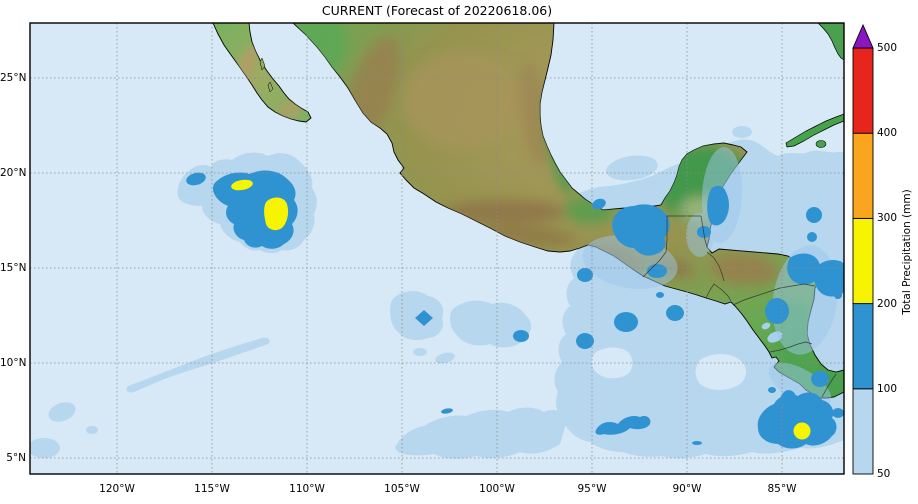 This screenshot has width=918, height=504. Describe the element at coordinates (838, 413) in the screenshot. I see `precip-mod-sw-caribbean-dot` at that location.